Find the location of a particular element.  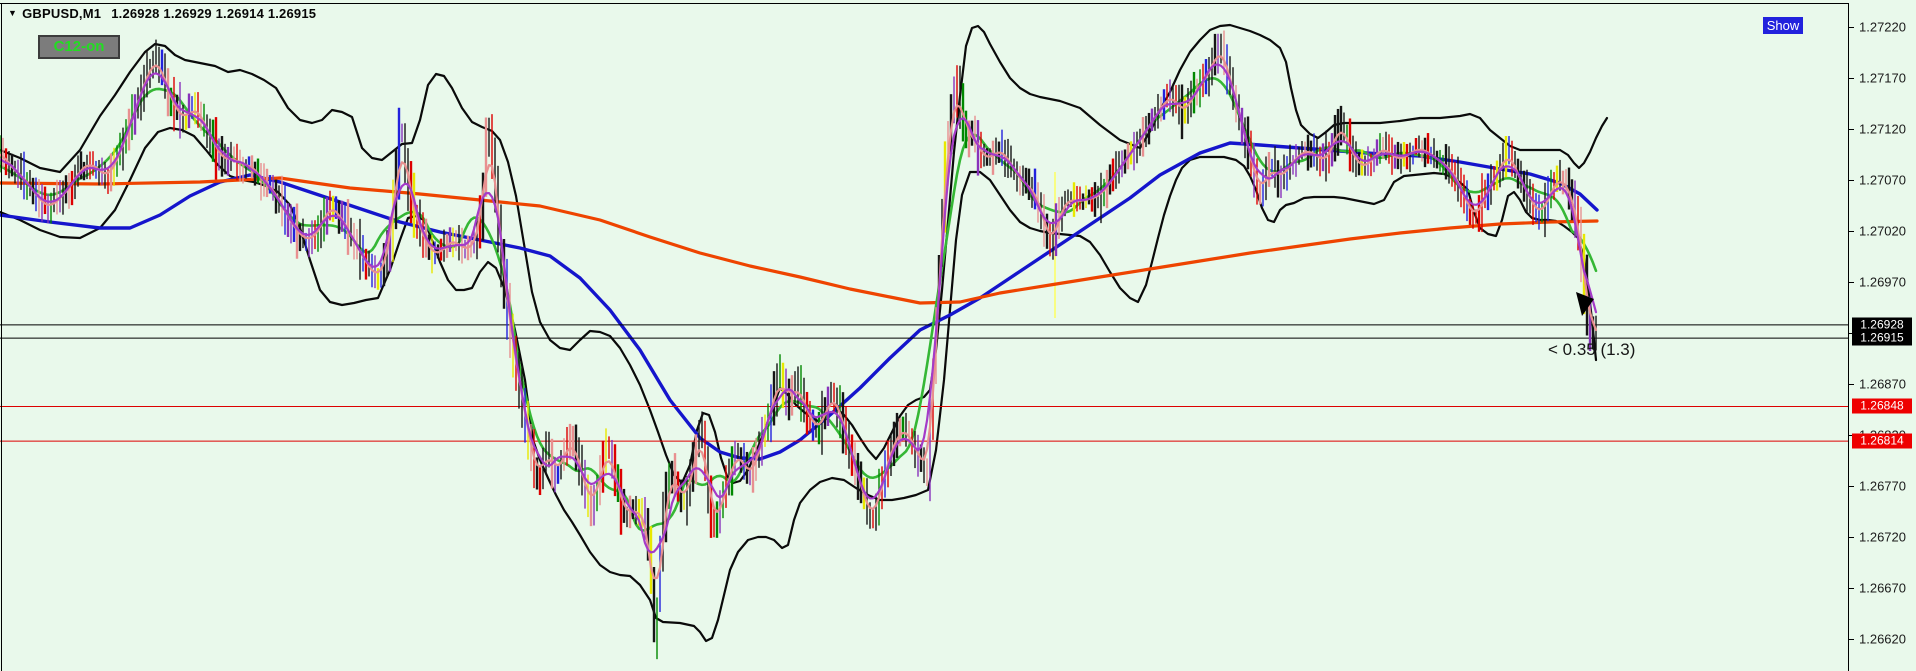

axis-tick-label: 1.27070 is located at coordinates (1882, 180).